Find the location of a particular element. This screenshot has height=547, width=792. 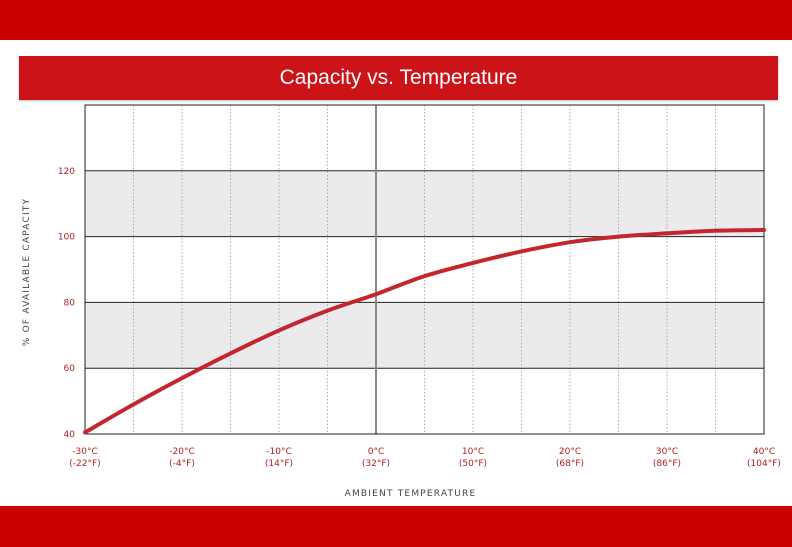

x-tick-label-20: 20°C (68°F) is located at coordinates (570, 458).